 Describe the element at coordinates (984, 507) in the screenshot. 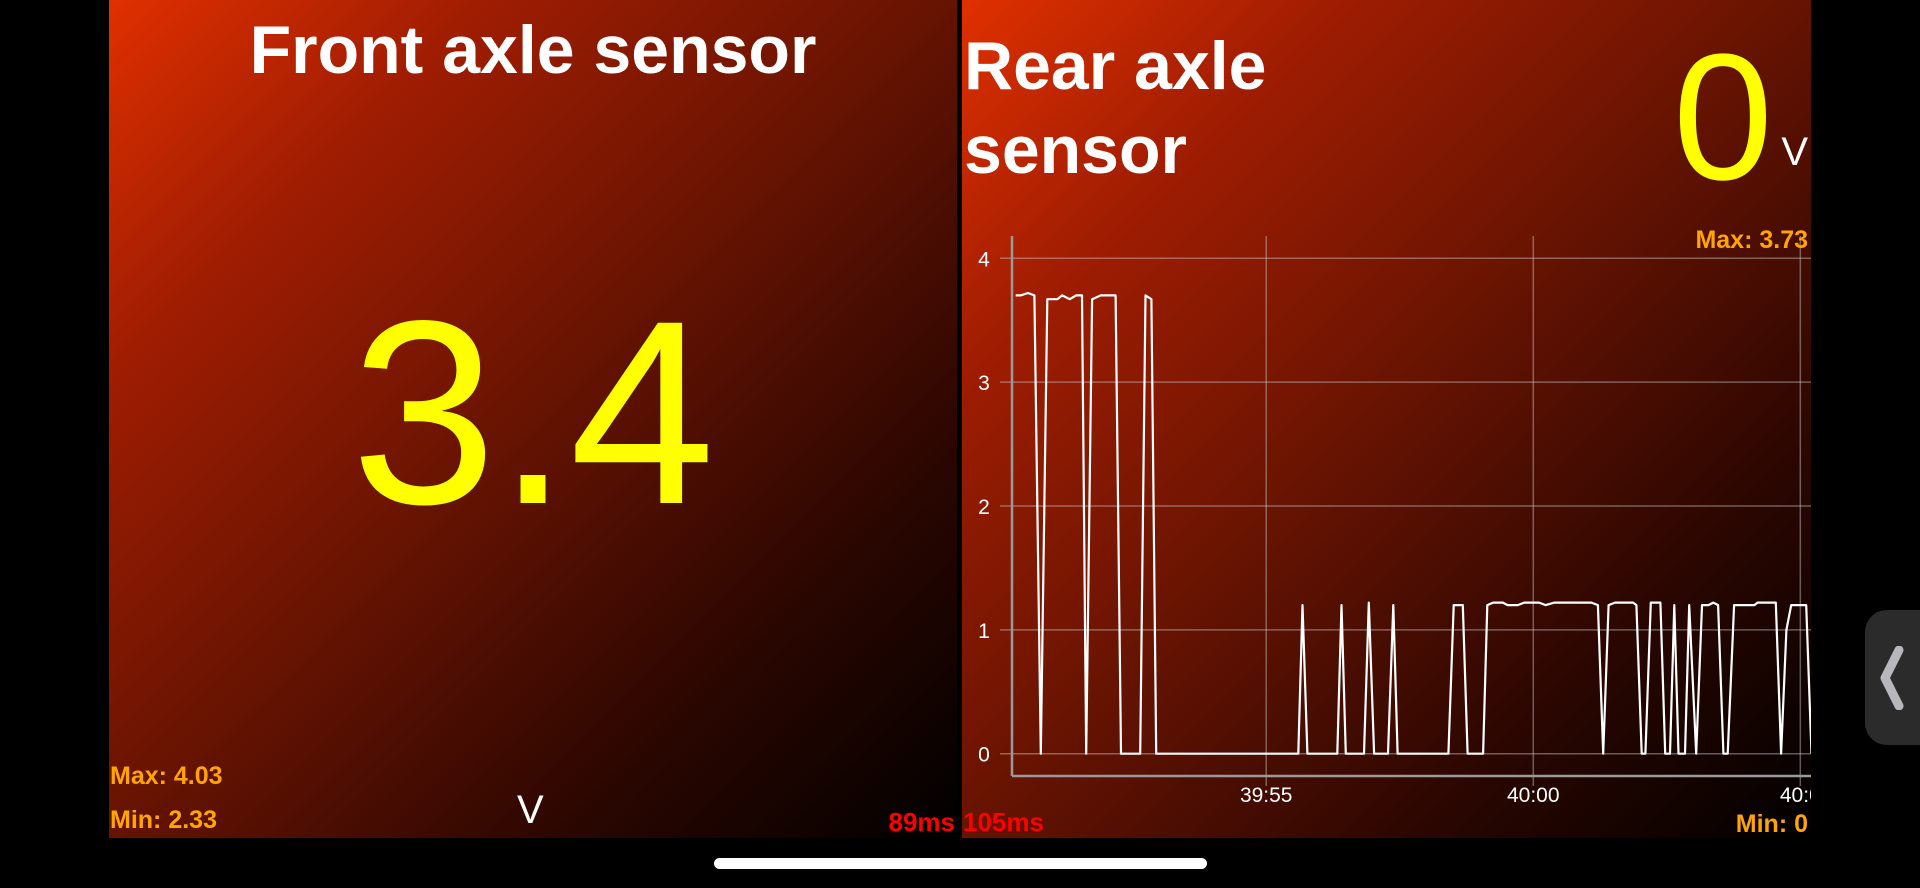

I see `y-tick-label: 2` at that location.